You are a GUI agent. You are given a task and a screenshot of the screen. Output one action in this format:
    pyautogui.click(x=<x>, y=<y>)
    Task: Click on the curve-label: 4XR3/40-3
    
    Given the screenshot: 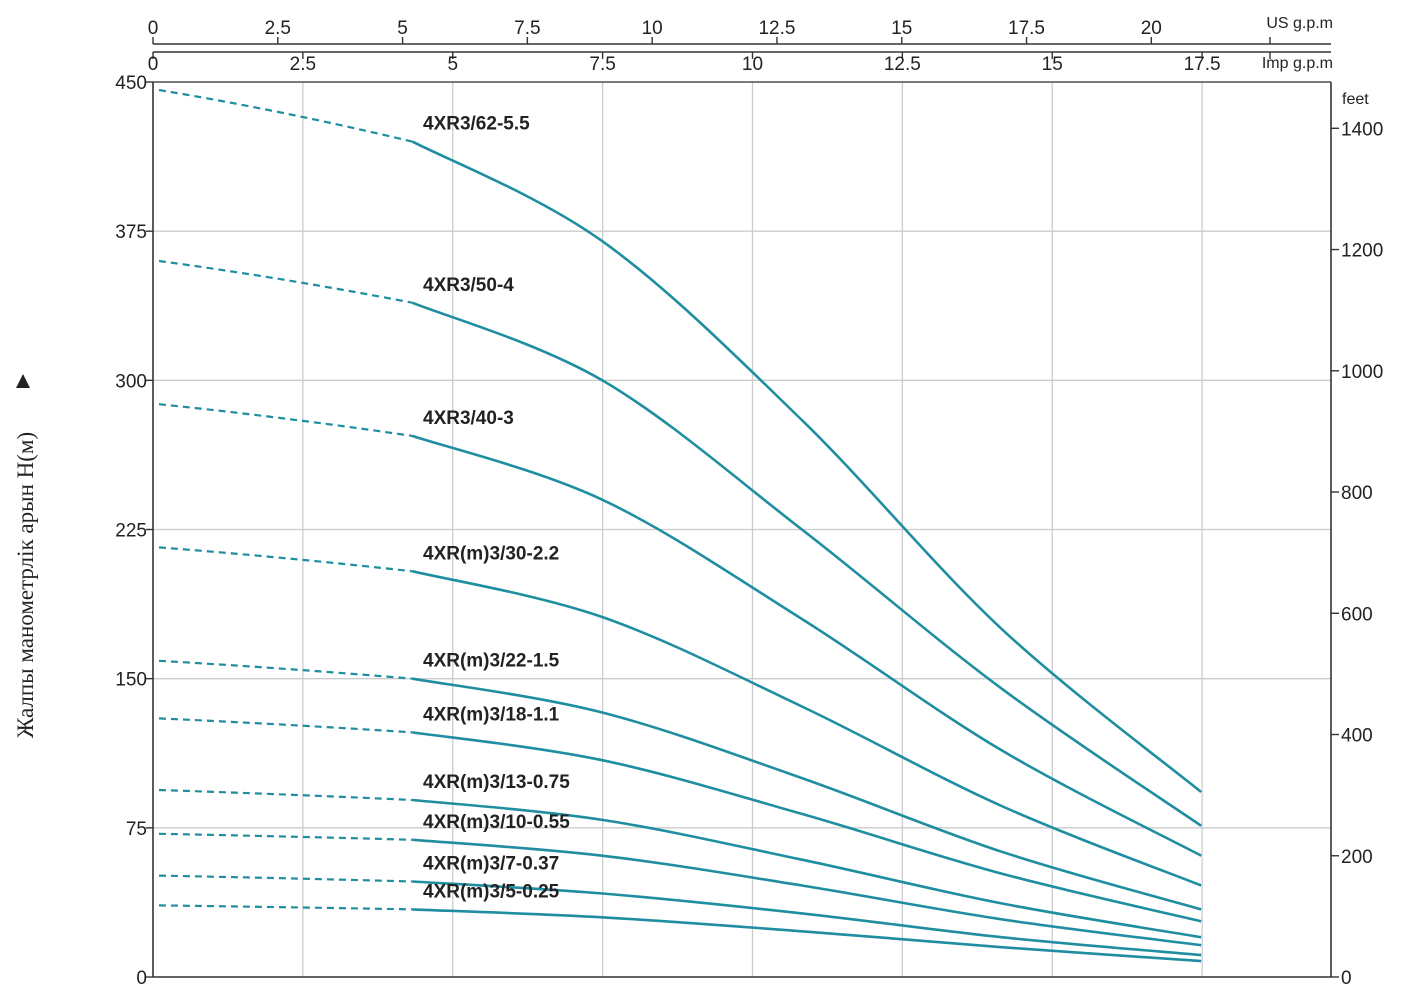 What is the action you would take?
    pyautogui.click(x=468, y=418)
    